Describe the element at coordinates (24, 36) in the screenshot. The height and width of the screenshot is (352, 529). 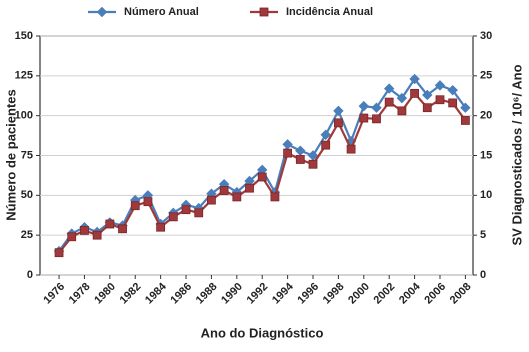
I see `y-tick-label: 150` at that location.